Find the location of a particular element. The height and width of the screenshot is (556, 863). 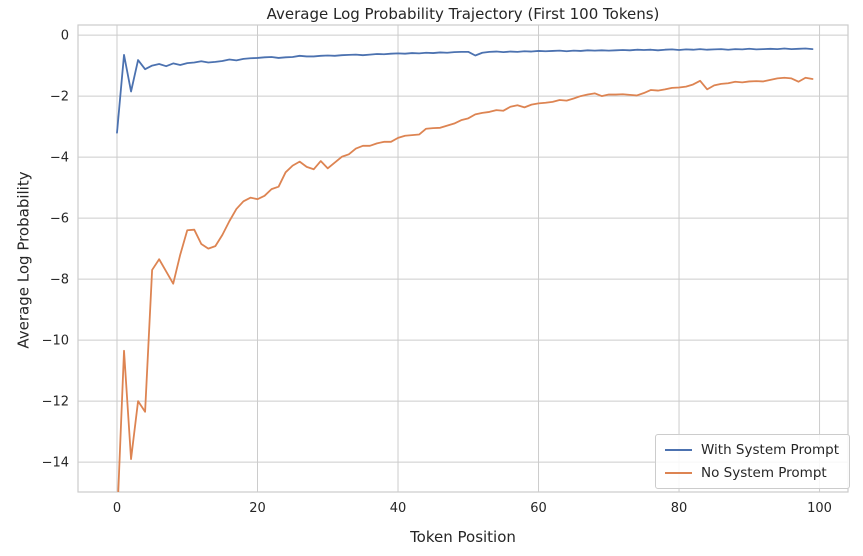

legend-label: With System Prompt is located at coordinates (769, 450).